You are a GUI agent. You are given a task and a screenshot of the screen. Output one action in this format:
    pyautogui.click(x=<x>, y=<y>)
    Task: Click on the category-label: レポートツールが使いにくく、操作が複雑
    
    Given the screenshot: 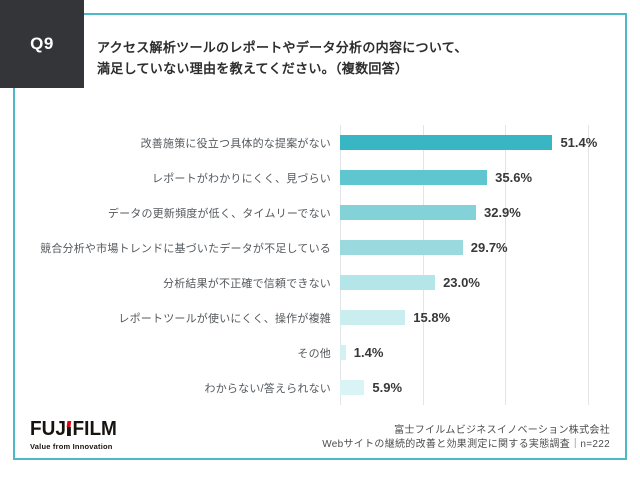 What is the action you would take?
    pyautogui.click(x=224, y=318)
    